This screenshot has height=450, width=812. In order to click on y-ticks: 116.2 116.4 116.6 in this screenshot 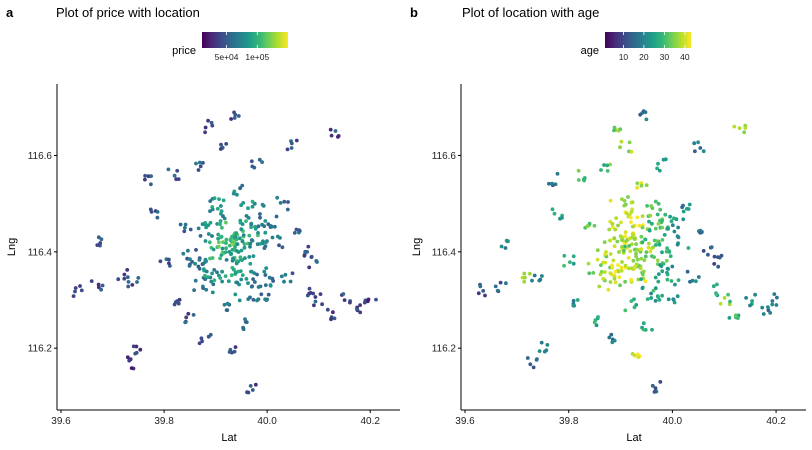, I will do `click(446, 253)`.